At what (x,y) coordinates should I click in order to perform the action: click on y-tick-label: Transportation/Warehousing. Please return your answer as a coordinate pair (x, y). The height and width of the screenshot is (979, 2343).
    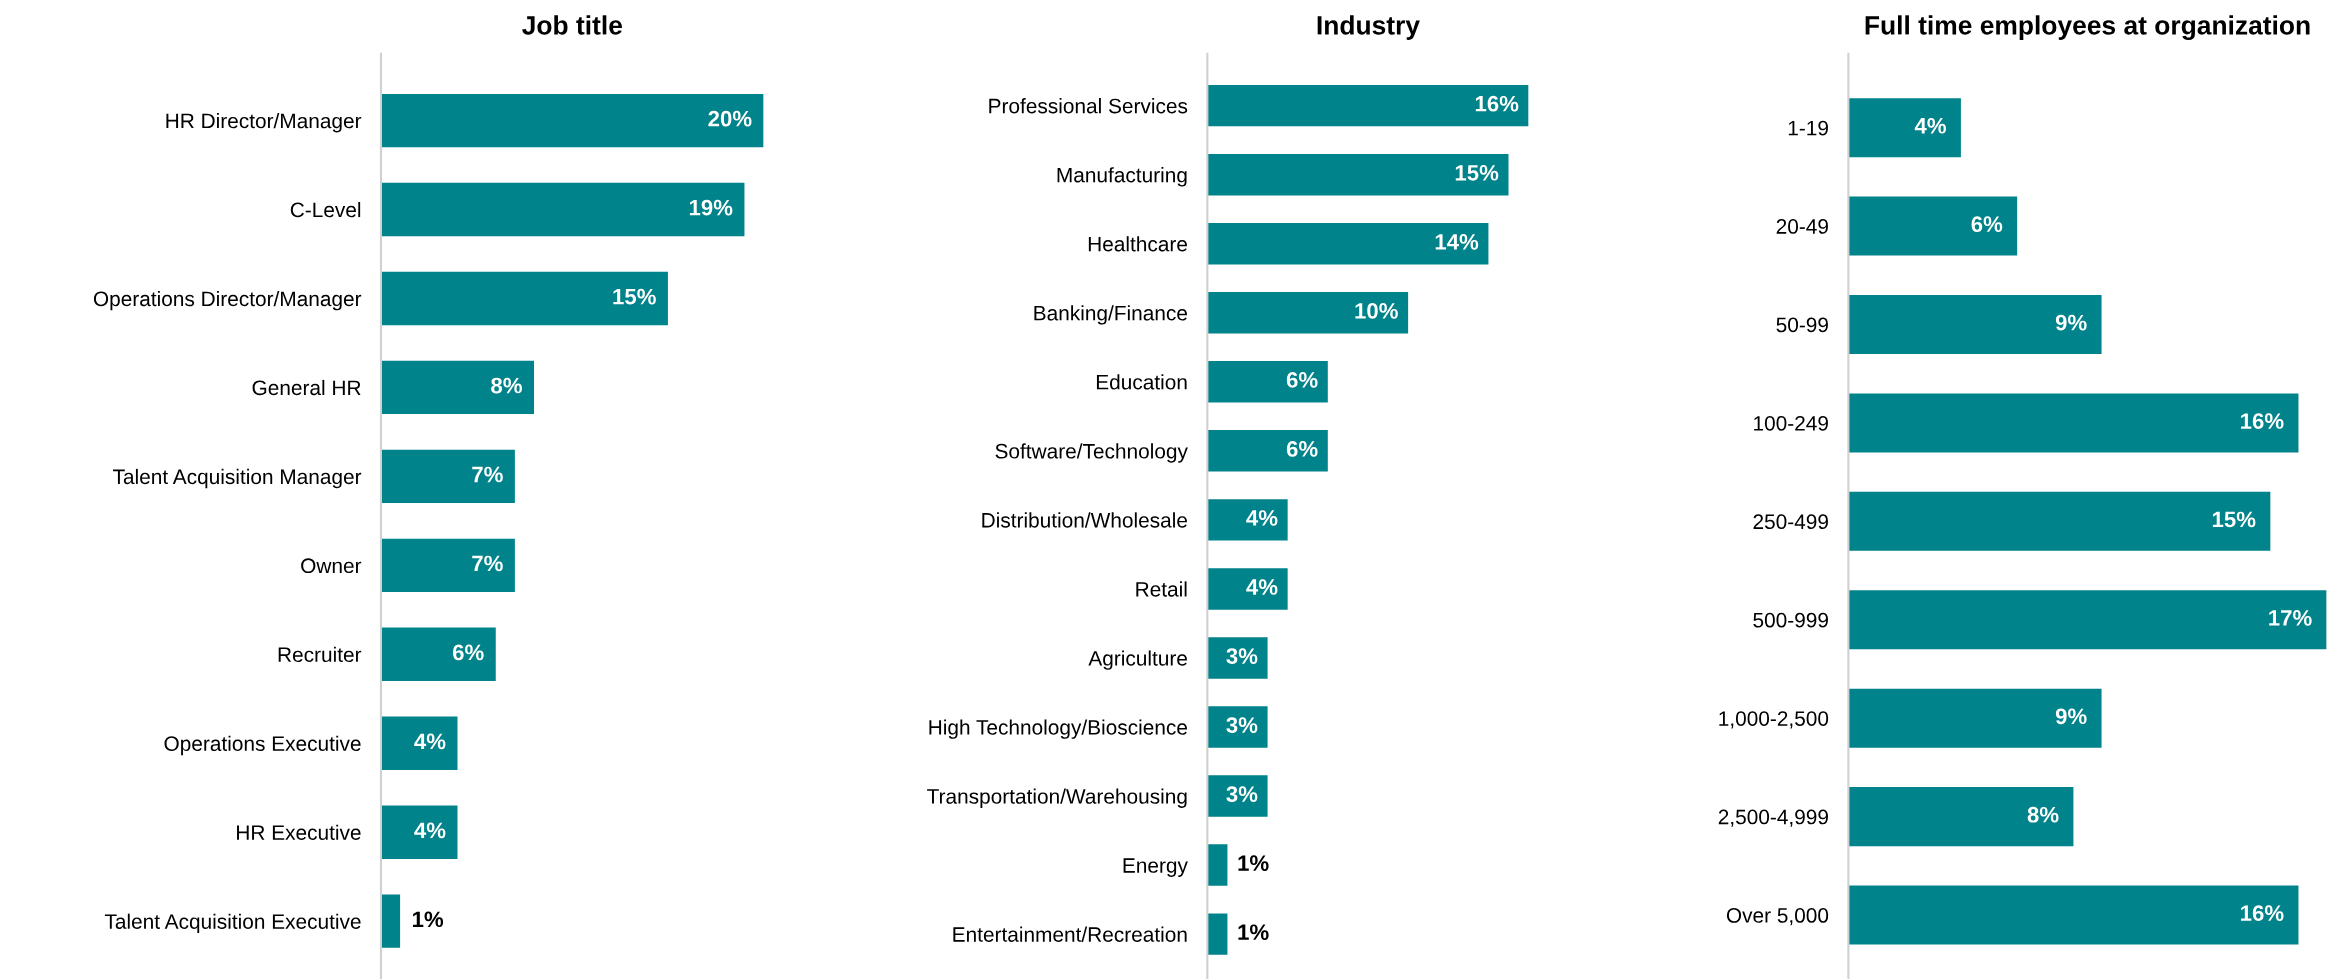
    Looking at the image, I should click on (1057, 798).